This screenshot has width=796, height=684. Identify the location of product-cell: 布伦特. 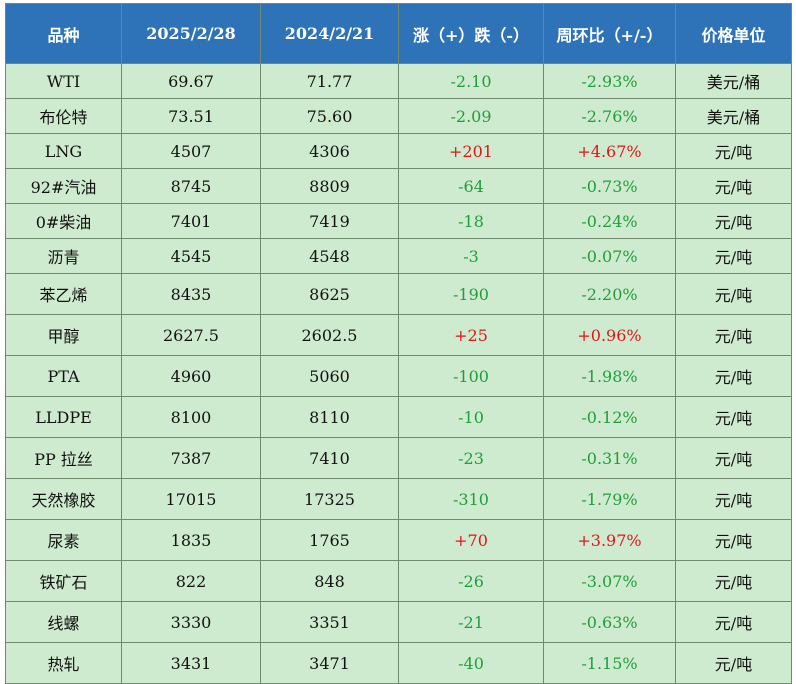
(63, 116).